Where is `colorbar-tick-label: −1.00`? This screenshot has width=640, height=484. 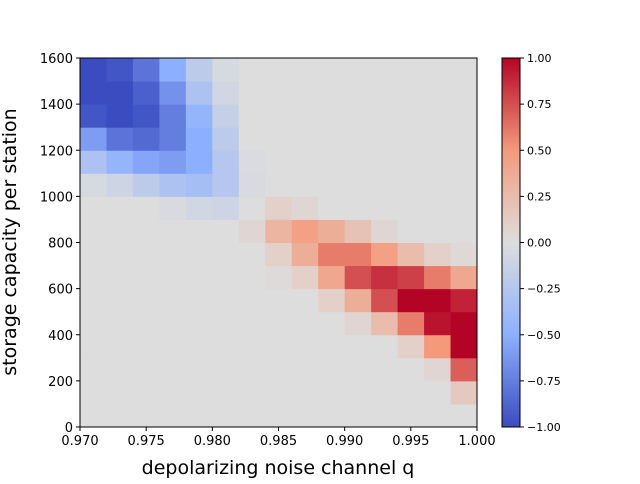 colorbar-tick-label: −1.00 is located at coordinates (544, 427).